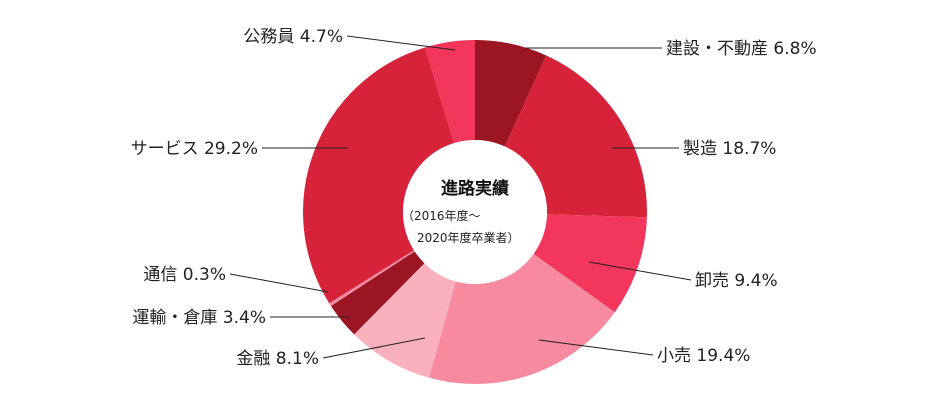  What do you see at coordinates (184, 275) in the screenshot?
I see `slice-label-7: 通信 0.3%` at bounding box center [184, 275].